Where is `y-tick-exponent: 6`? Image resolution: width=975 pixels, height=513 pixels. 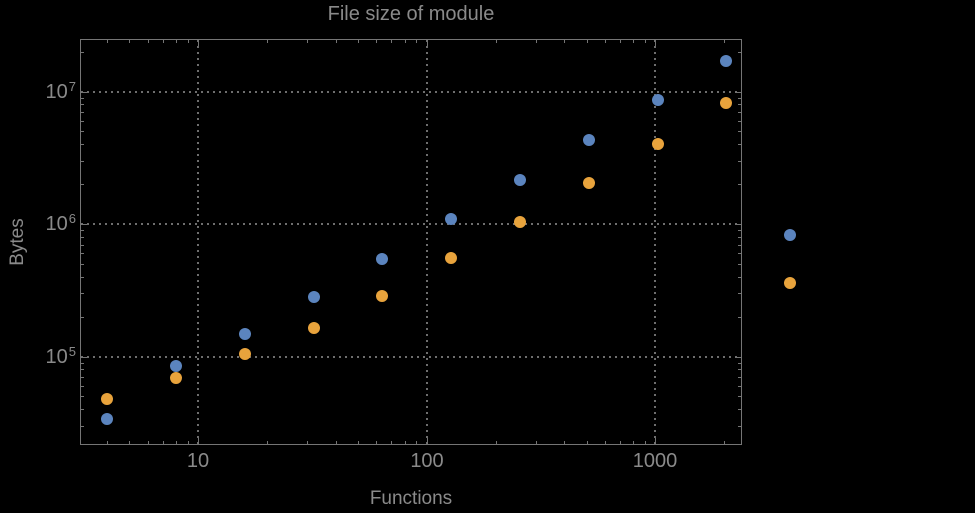 y-tick-exponent: 6 is located at coordinates (72, 218).